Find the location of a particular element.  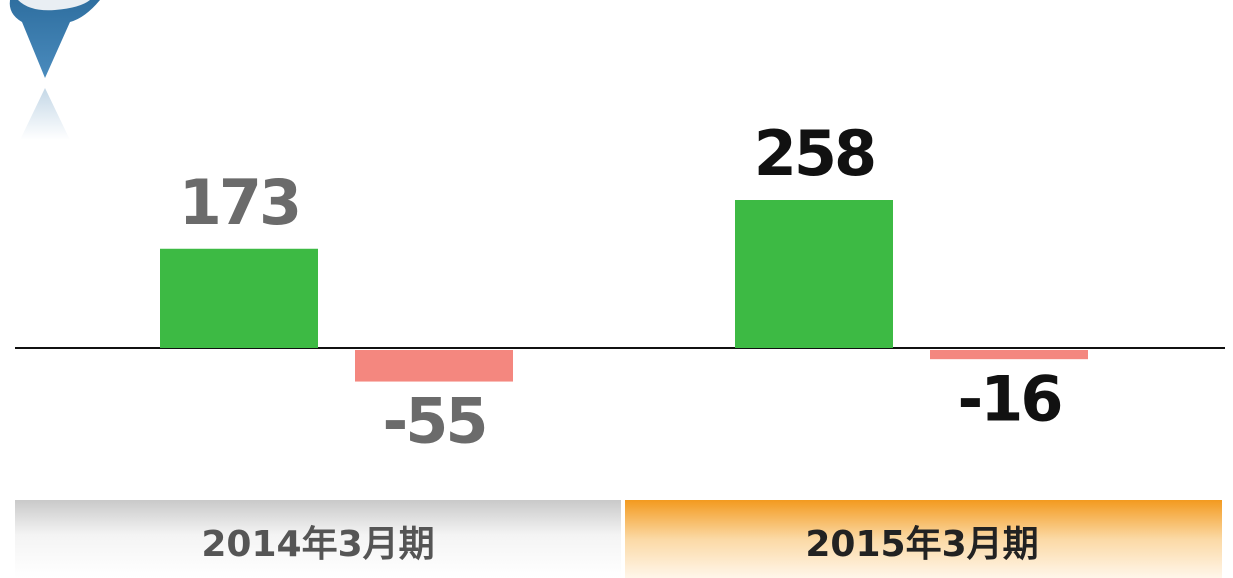

value-label: -55 is located at coordinates (433, 421).